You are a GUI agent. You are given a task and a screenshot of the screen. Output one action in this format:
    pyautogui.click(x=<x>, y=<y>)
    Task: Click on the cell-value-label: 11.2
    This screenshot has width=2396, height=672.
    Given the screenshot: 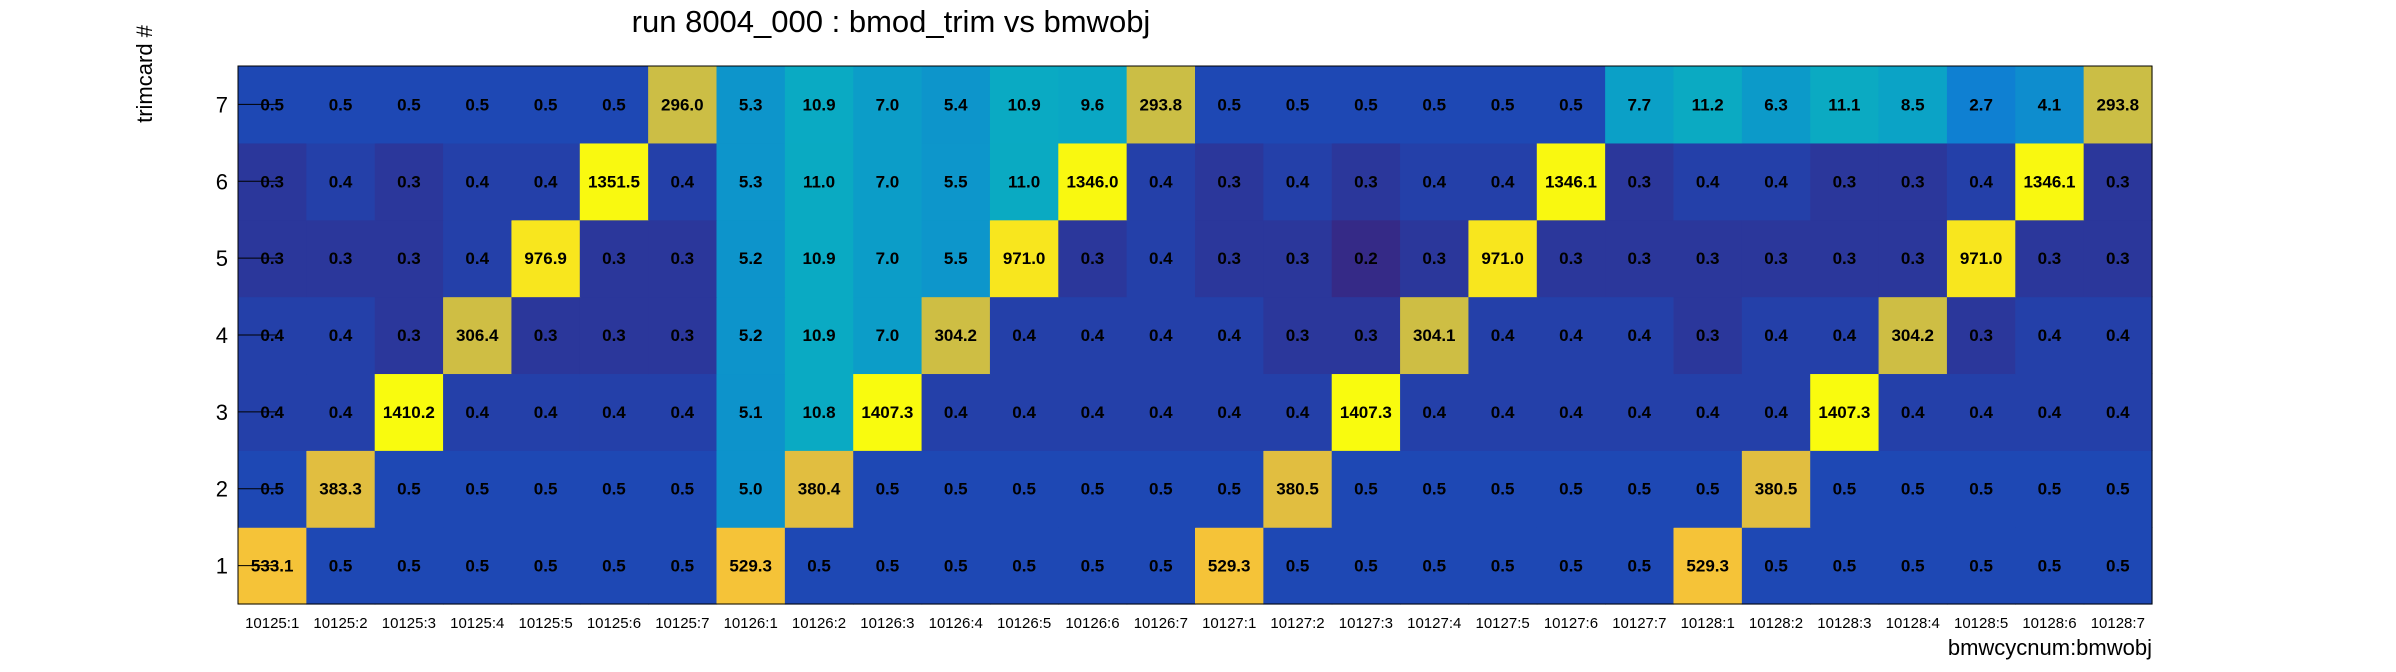 What is the action you would take?
    pyautogui.click(x=1708, y=104)
    